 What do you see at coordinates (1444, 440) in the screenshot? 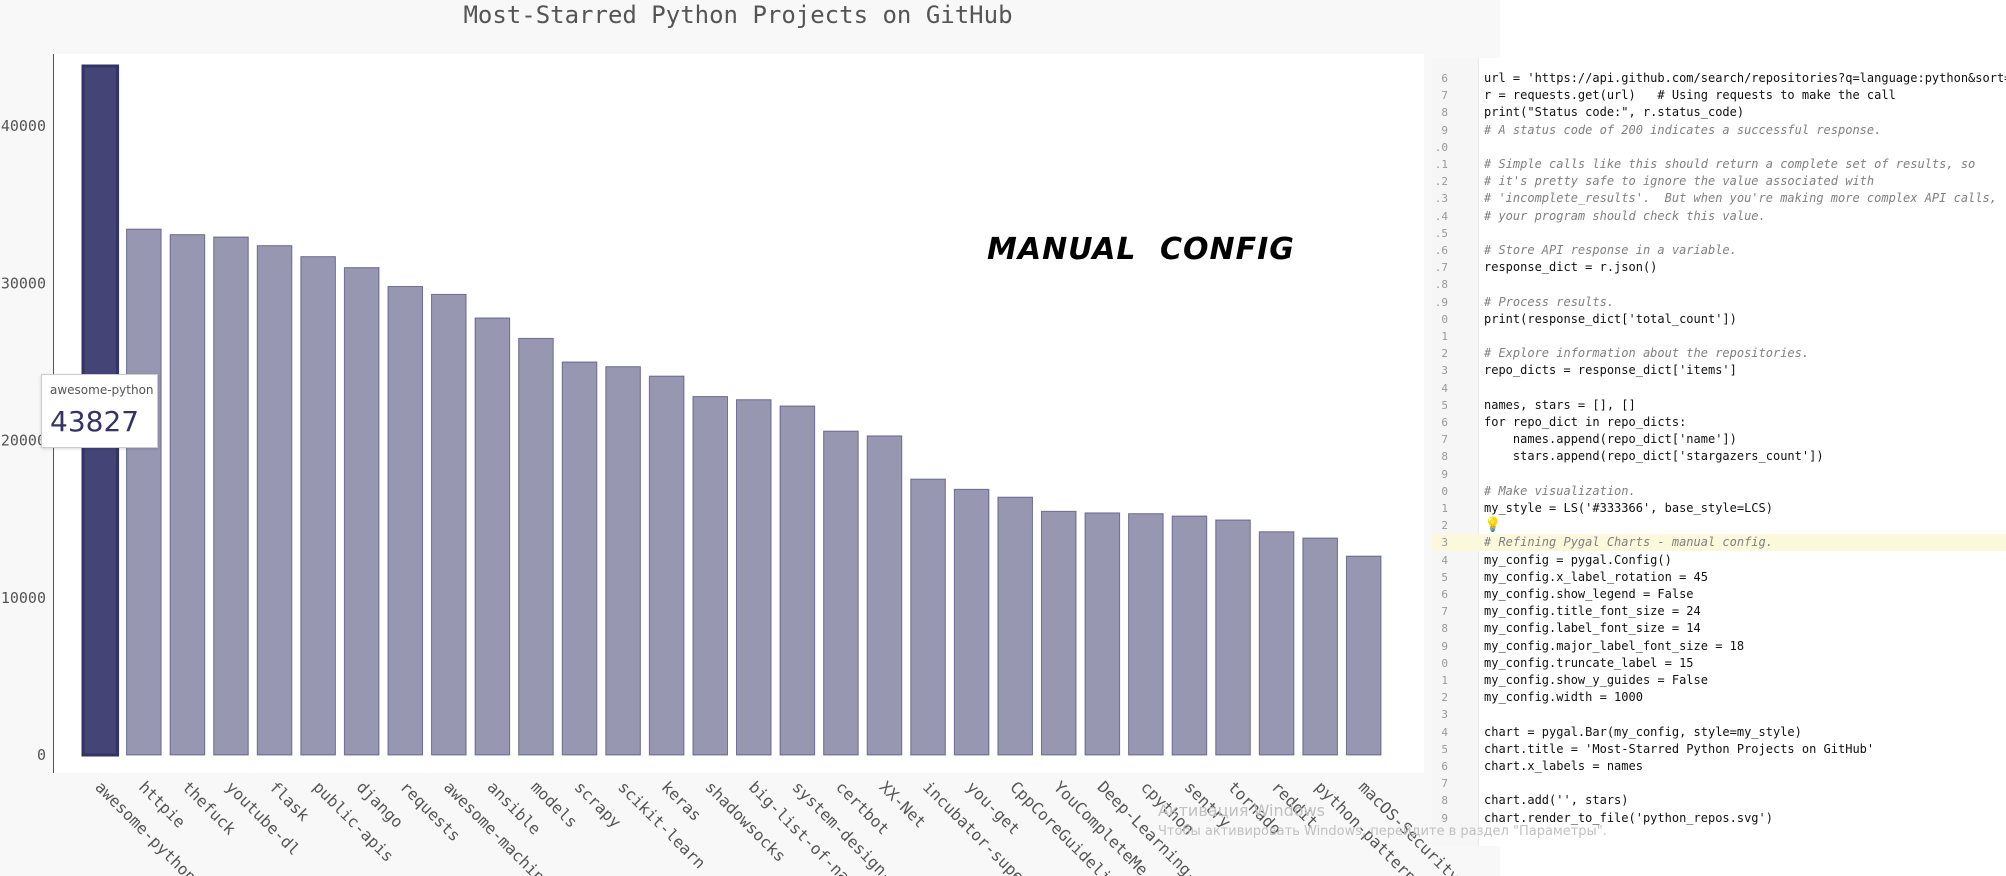
I see `line-number: 7` at bounding box center [1444, 440].